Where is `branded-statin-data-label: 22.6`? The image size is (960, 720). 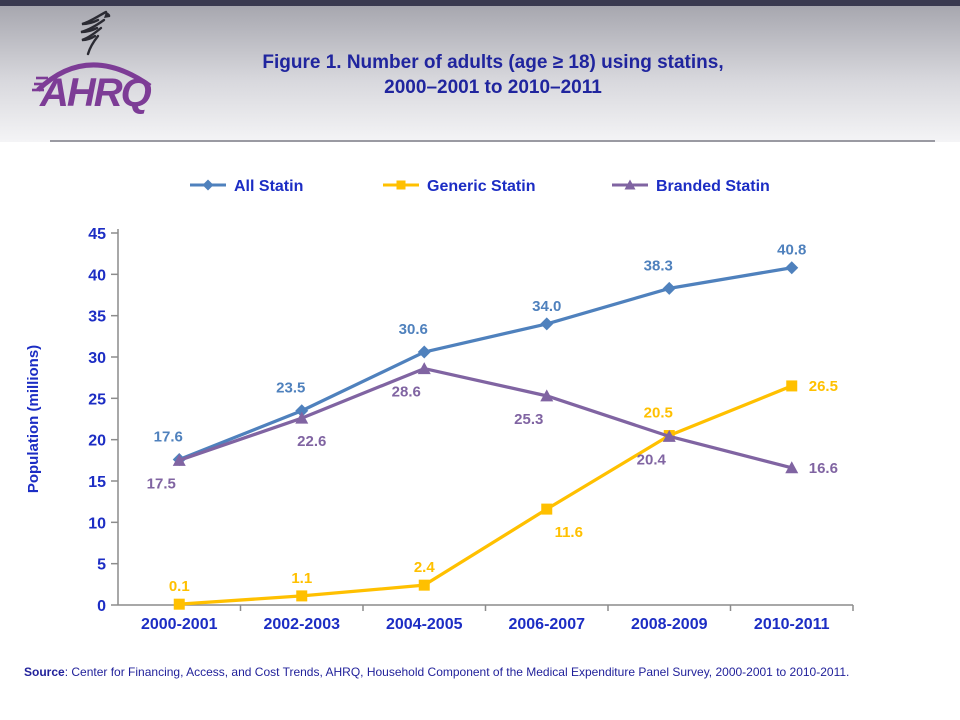
branded-statin-data-label: 22.6 is located at coordinates (311, 441).